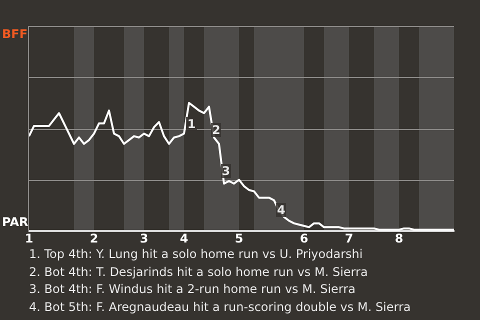 This screenshot has width=480, height=320. Describe the element at coordinates (144, 238) in the screenshot. I see `x-tick-label: 3` at that location.